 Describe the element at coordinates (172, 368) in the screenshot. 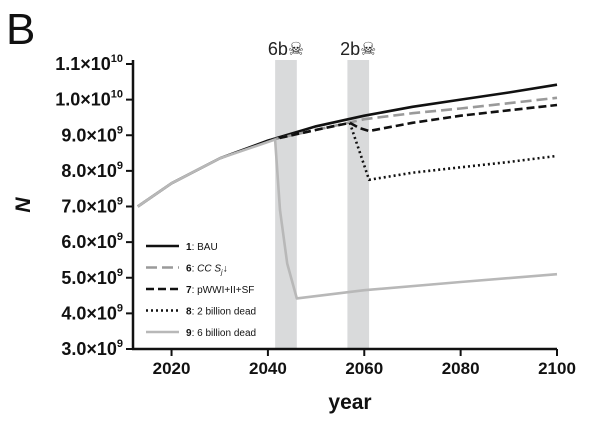

I see `x-tick-label: 2020` at that location.